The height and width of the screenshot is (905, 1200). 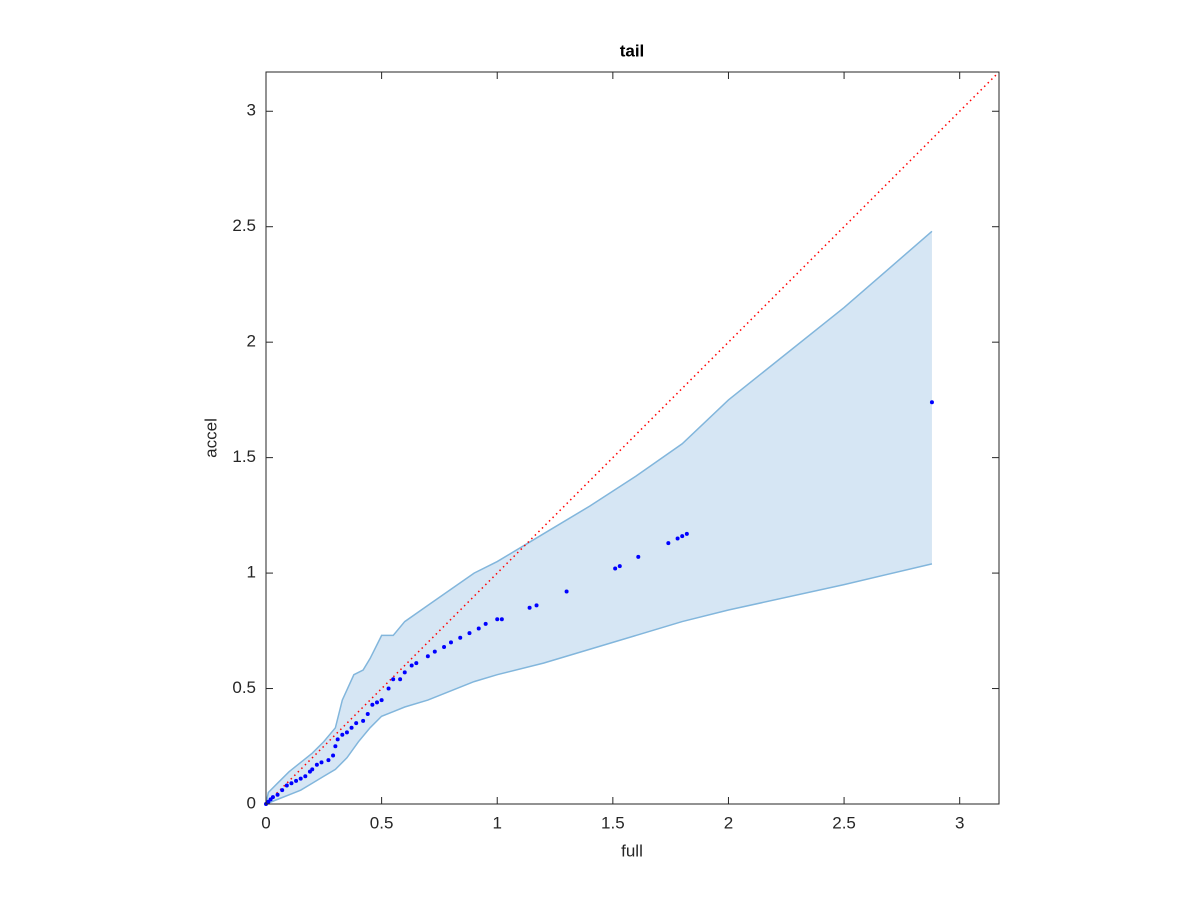 What do you see at coordinates (244, 687) in the screenshot?
I see `y-tick-label: 0.5` at bounding box center [244, 687].